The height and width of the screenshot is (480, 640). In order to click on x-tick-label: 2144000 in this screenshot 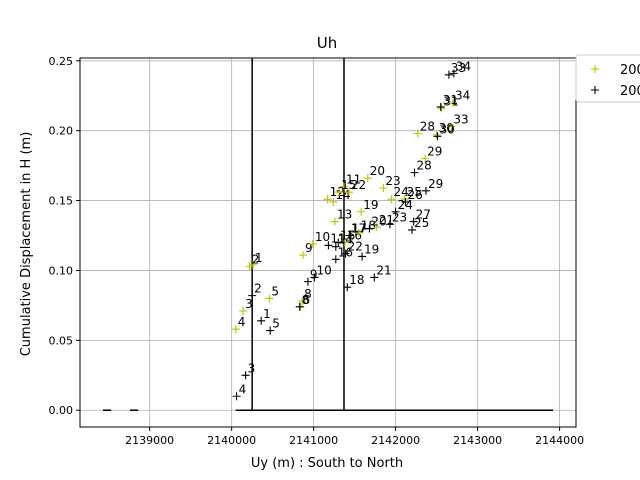, I will do `click(559, 440)`.